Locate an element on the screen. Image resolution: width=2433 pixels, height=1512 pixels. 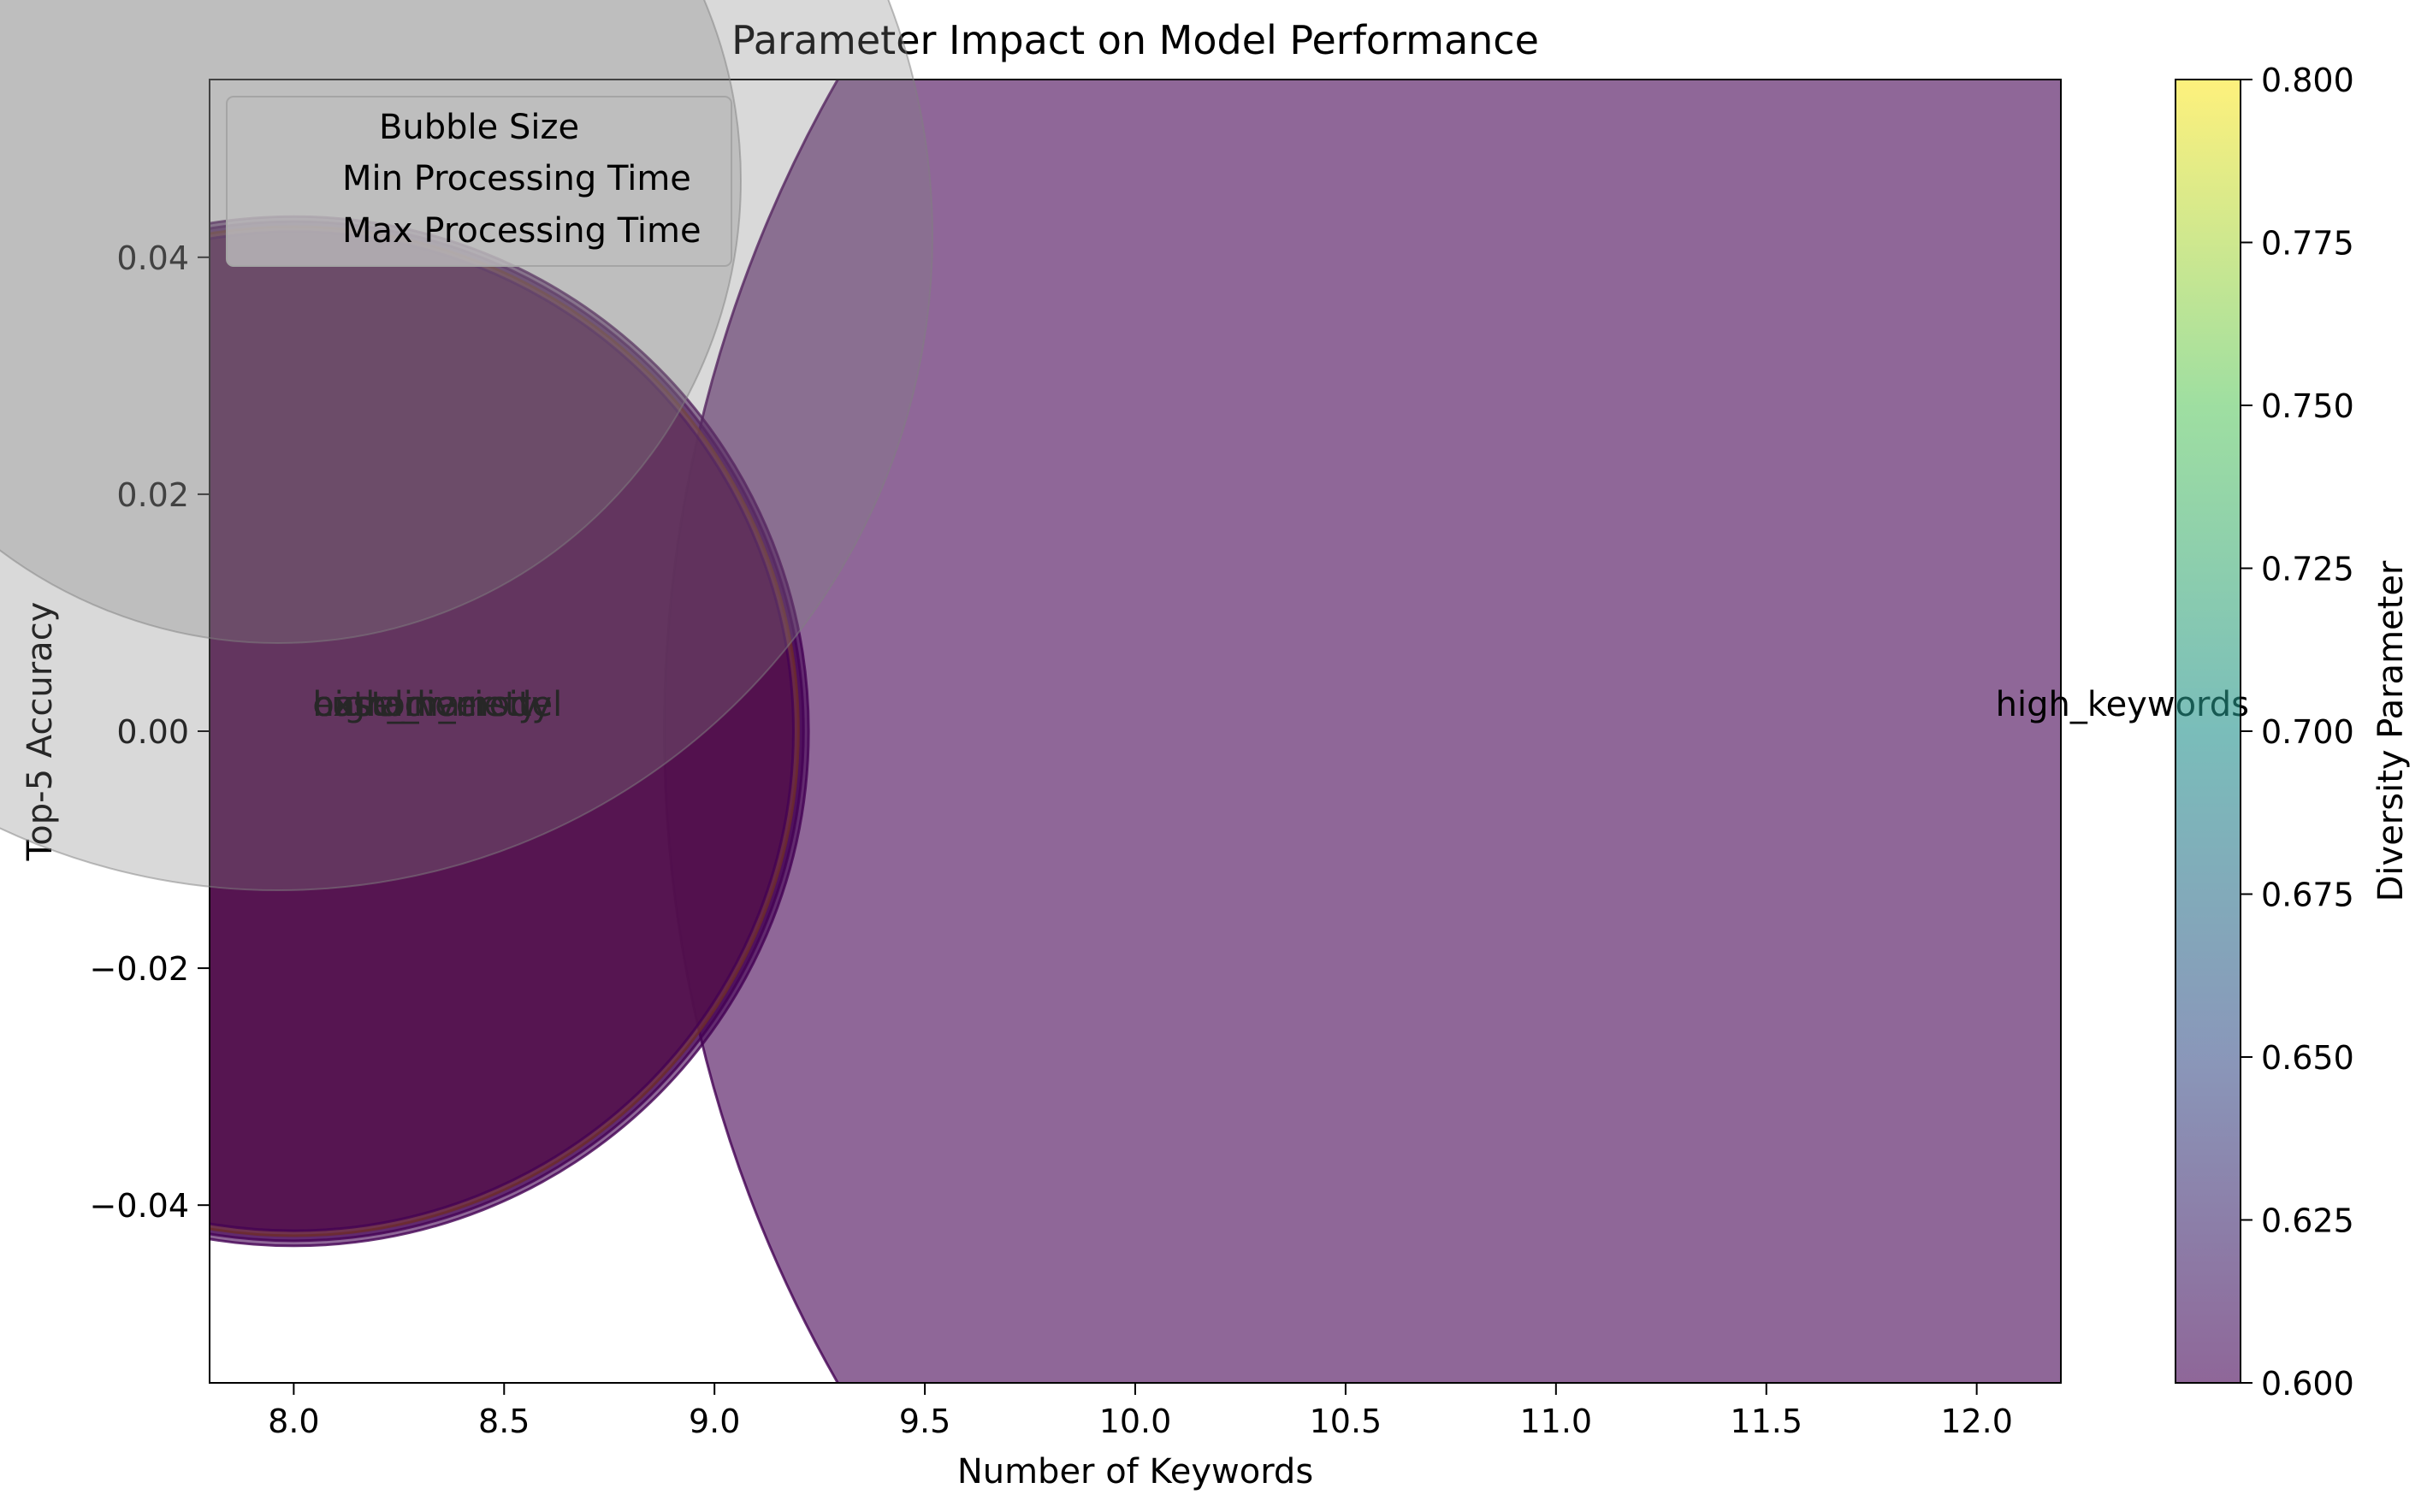
point-label-extra-variety: extra_variety is located at coordinates (425, 704).